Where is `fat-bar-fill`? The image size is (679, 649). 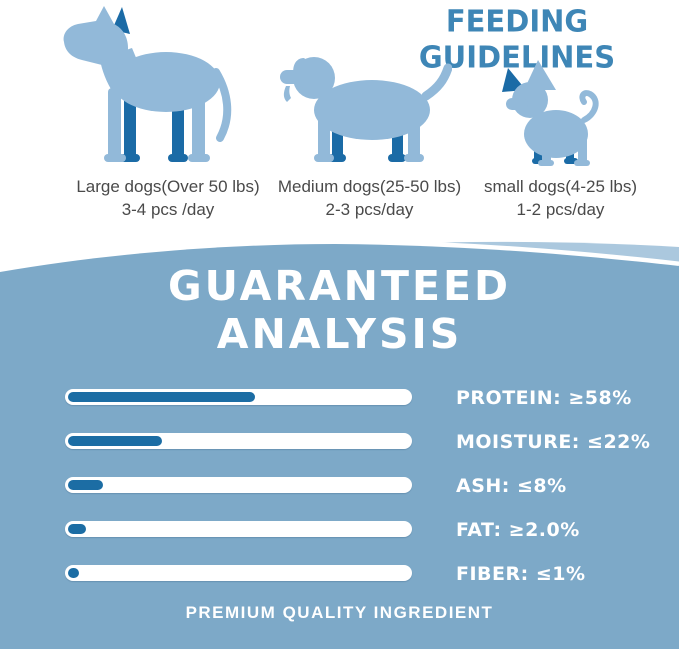
fat-bar-fill is located at coordinates (77, 529).